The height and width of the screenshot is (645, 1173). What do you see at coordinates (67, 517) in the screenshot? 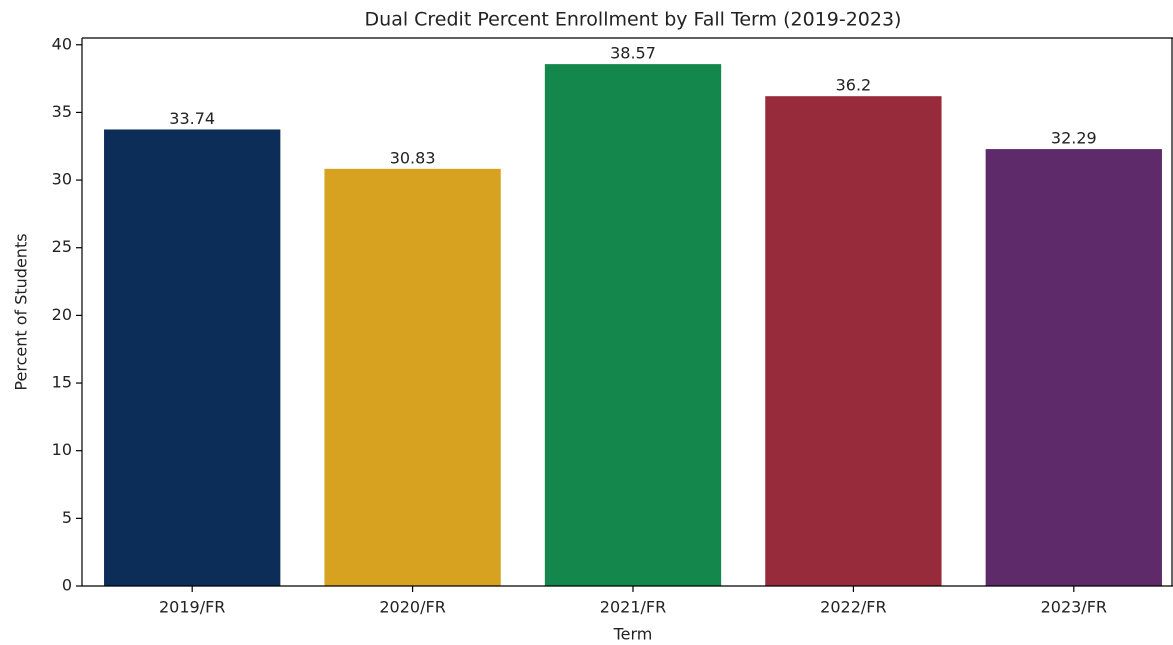
I see `y-tick-label: 5` at bounding box center [67, 517].